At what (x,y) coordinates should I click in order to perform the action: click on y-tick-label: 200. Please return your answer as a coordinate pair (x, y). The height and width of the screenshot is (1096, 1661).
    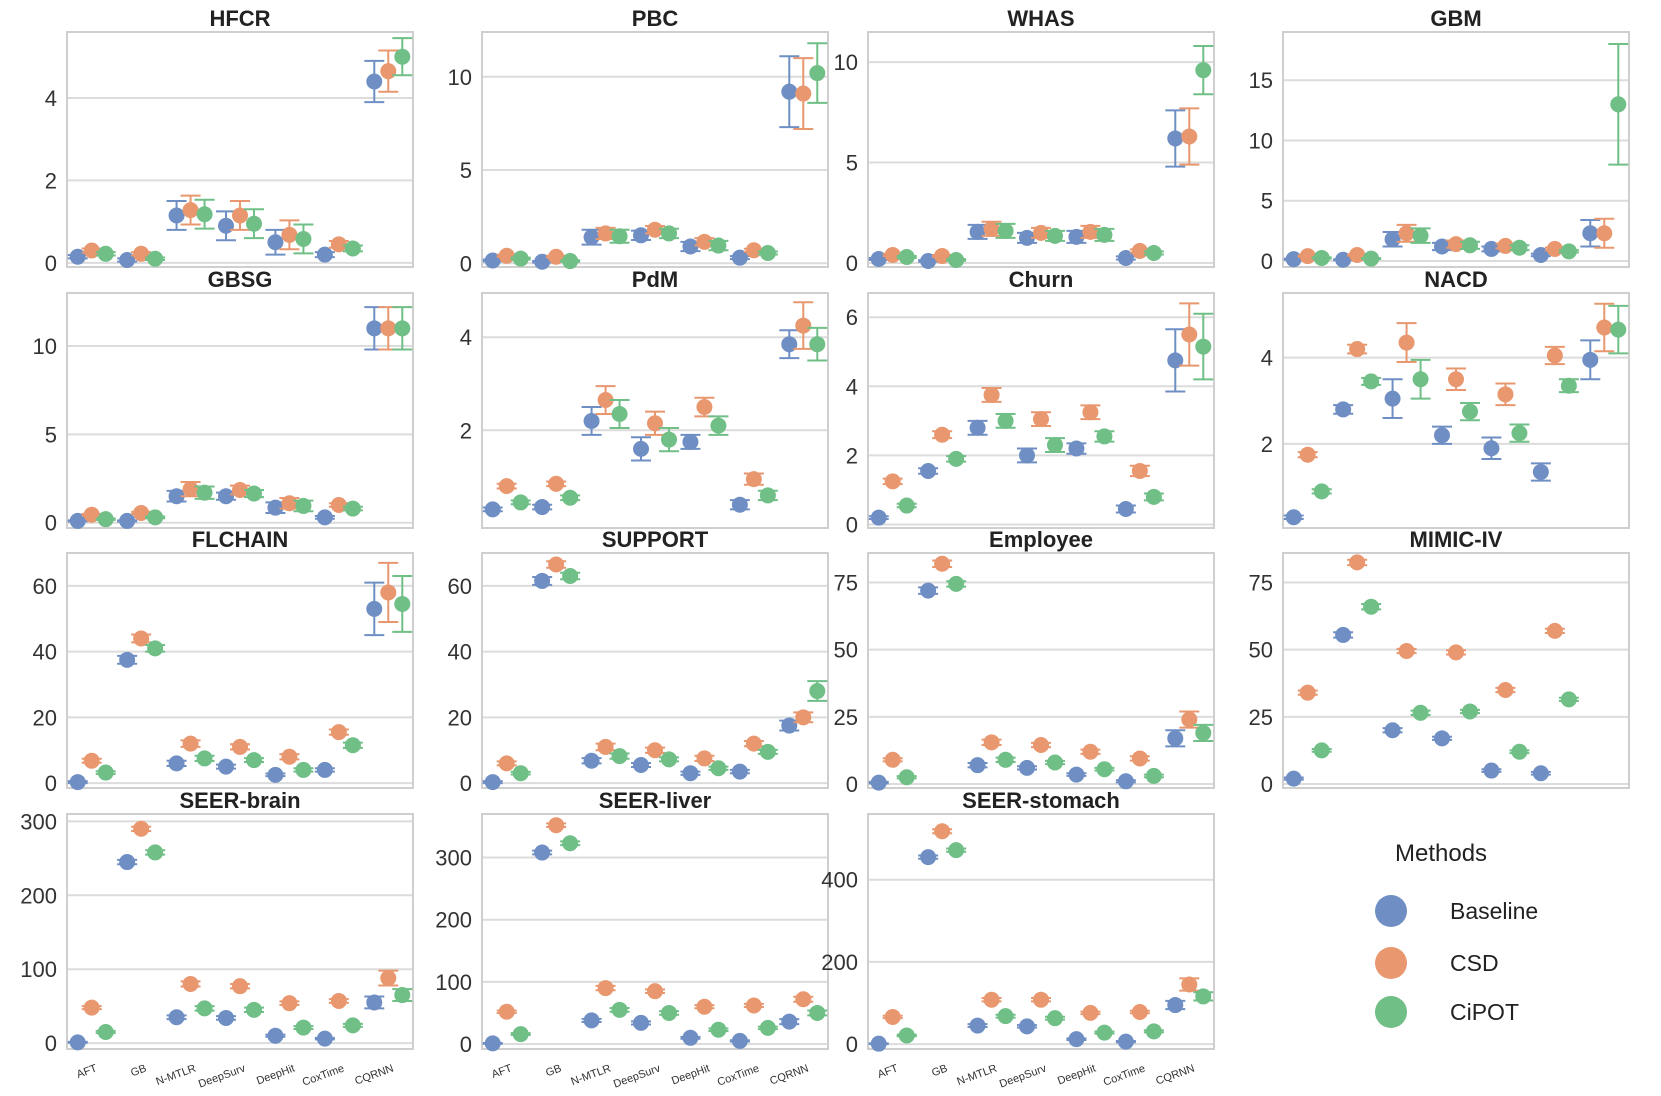
    Looking at the image, I should click on (453, 920).